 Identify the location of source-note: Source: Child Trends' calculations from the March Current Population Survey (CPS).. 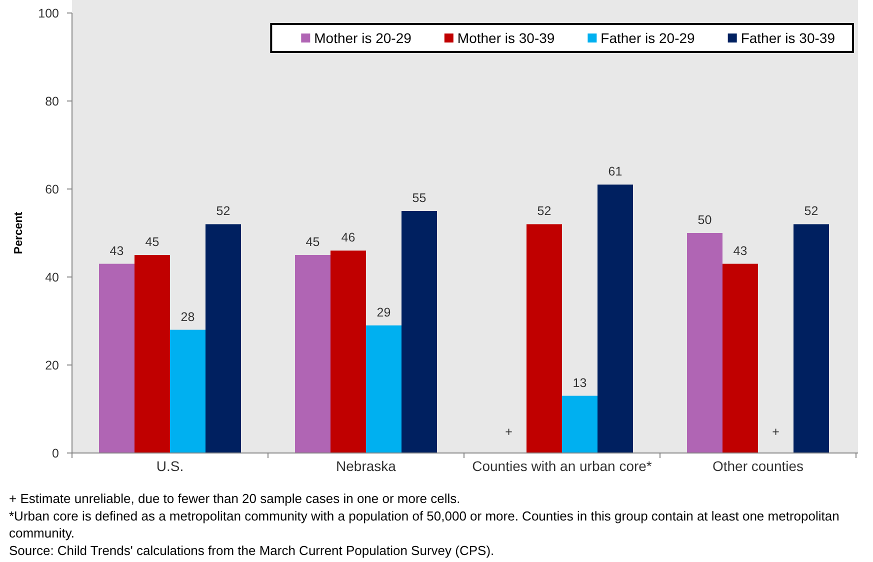
(251, 550).